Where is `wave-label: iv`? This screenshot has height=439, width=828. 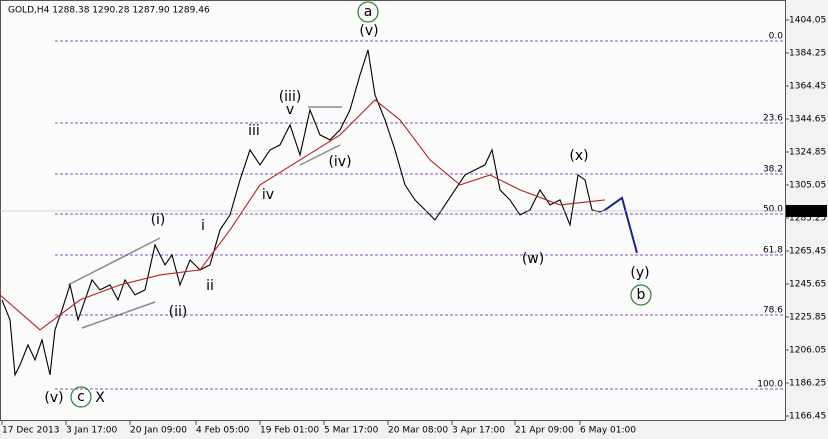
wave-label: iv is located at coordinates (268, 195).